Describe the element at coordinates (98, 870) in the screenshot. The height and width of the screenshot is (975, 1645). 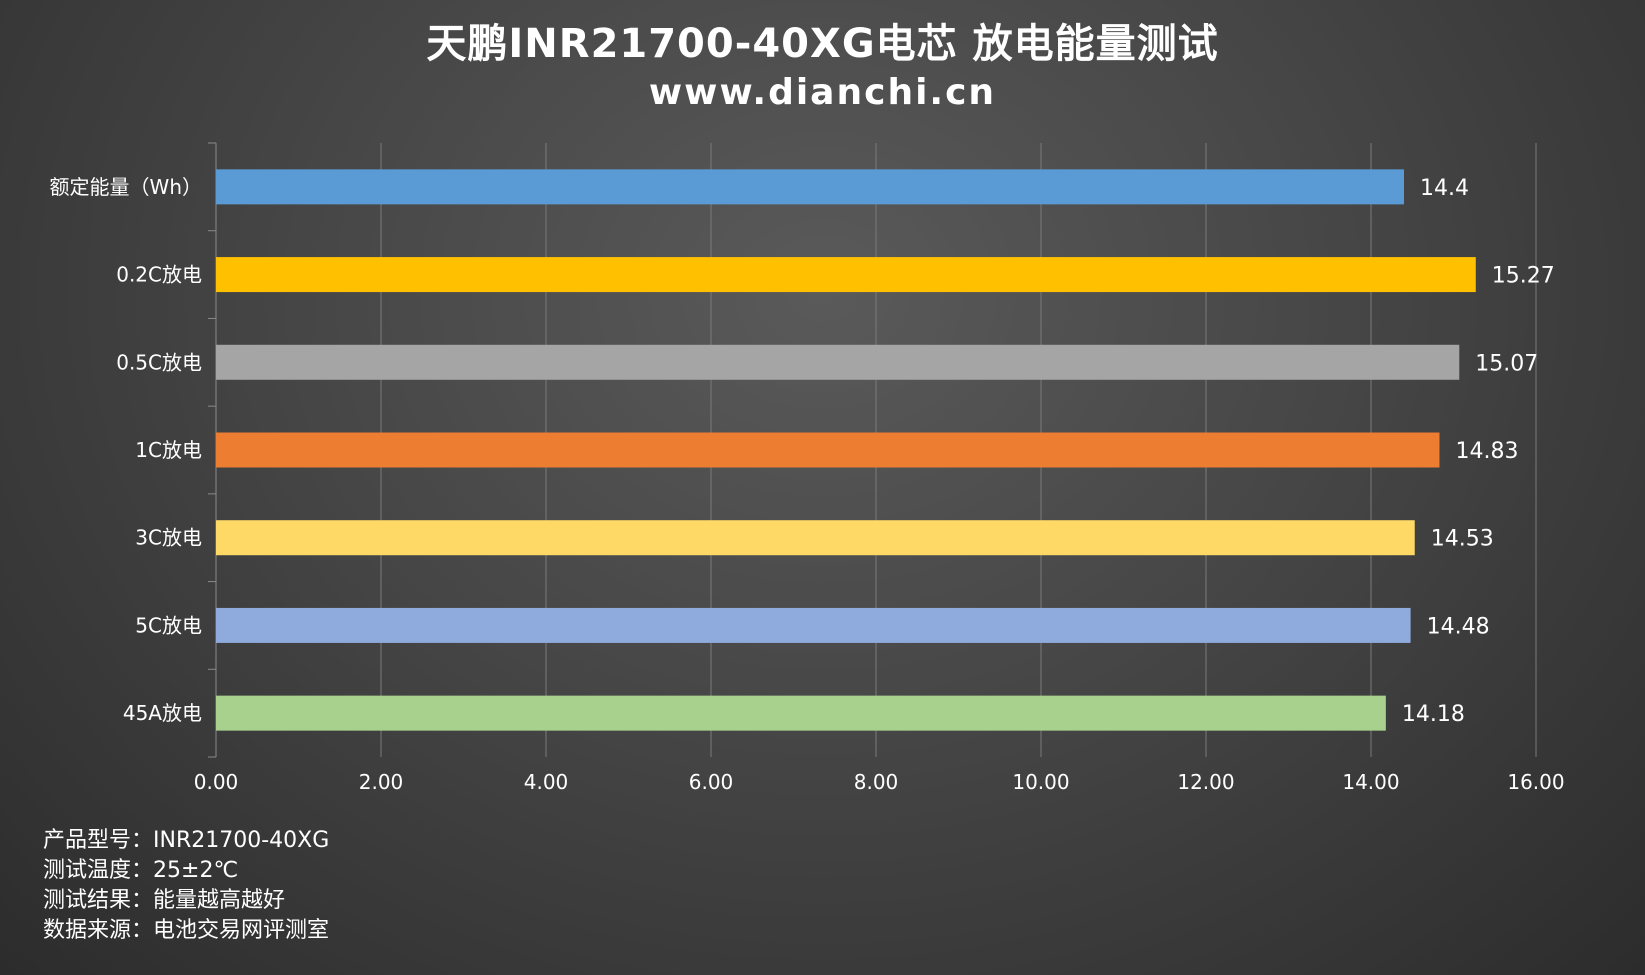
I see `note-temperature-label: 测试温度：` at that location.